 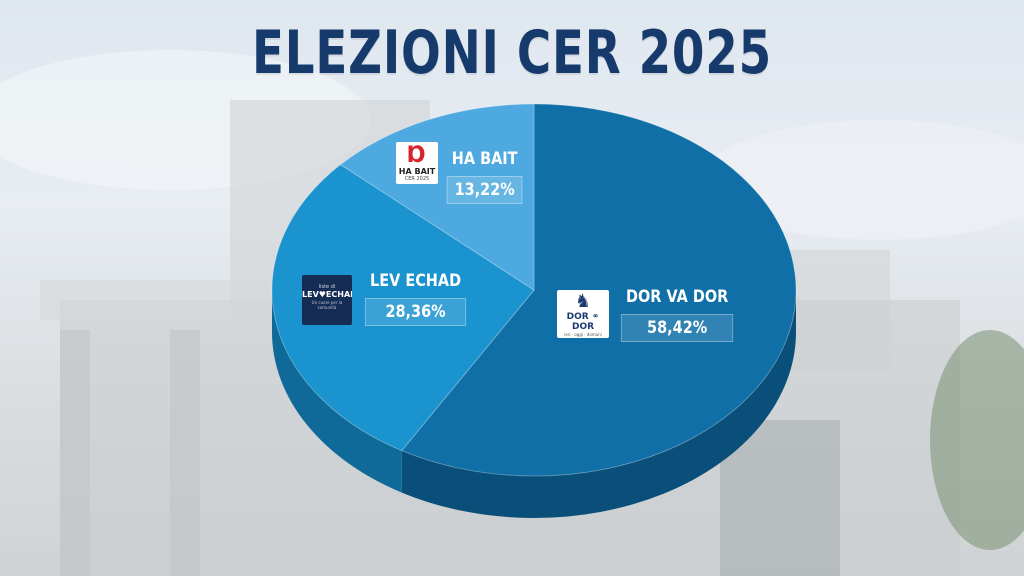 What do you see at coordinates (416, 281) in the screenshot?
I see `slice-name-label: LEV ECHAD` at bounding box center [416, 281].